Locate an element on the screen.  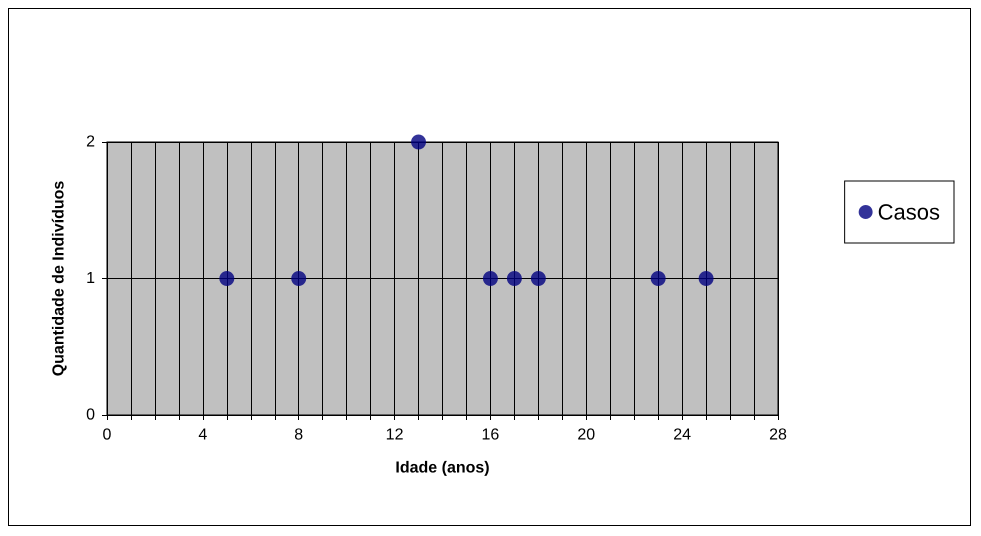
x-tick-label: 24 is located at coordinates (682, 435).